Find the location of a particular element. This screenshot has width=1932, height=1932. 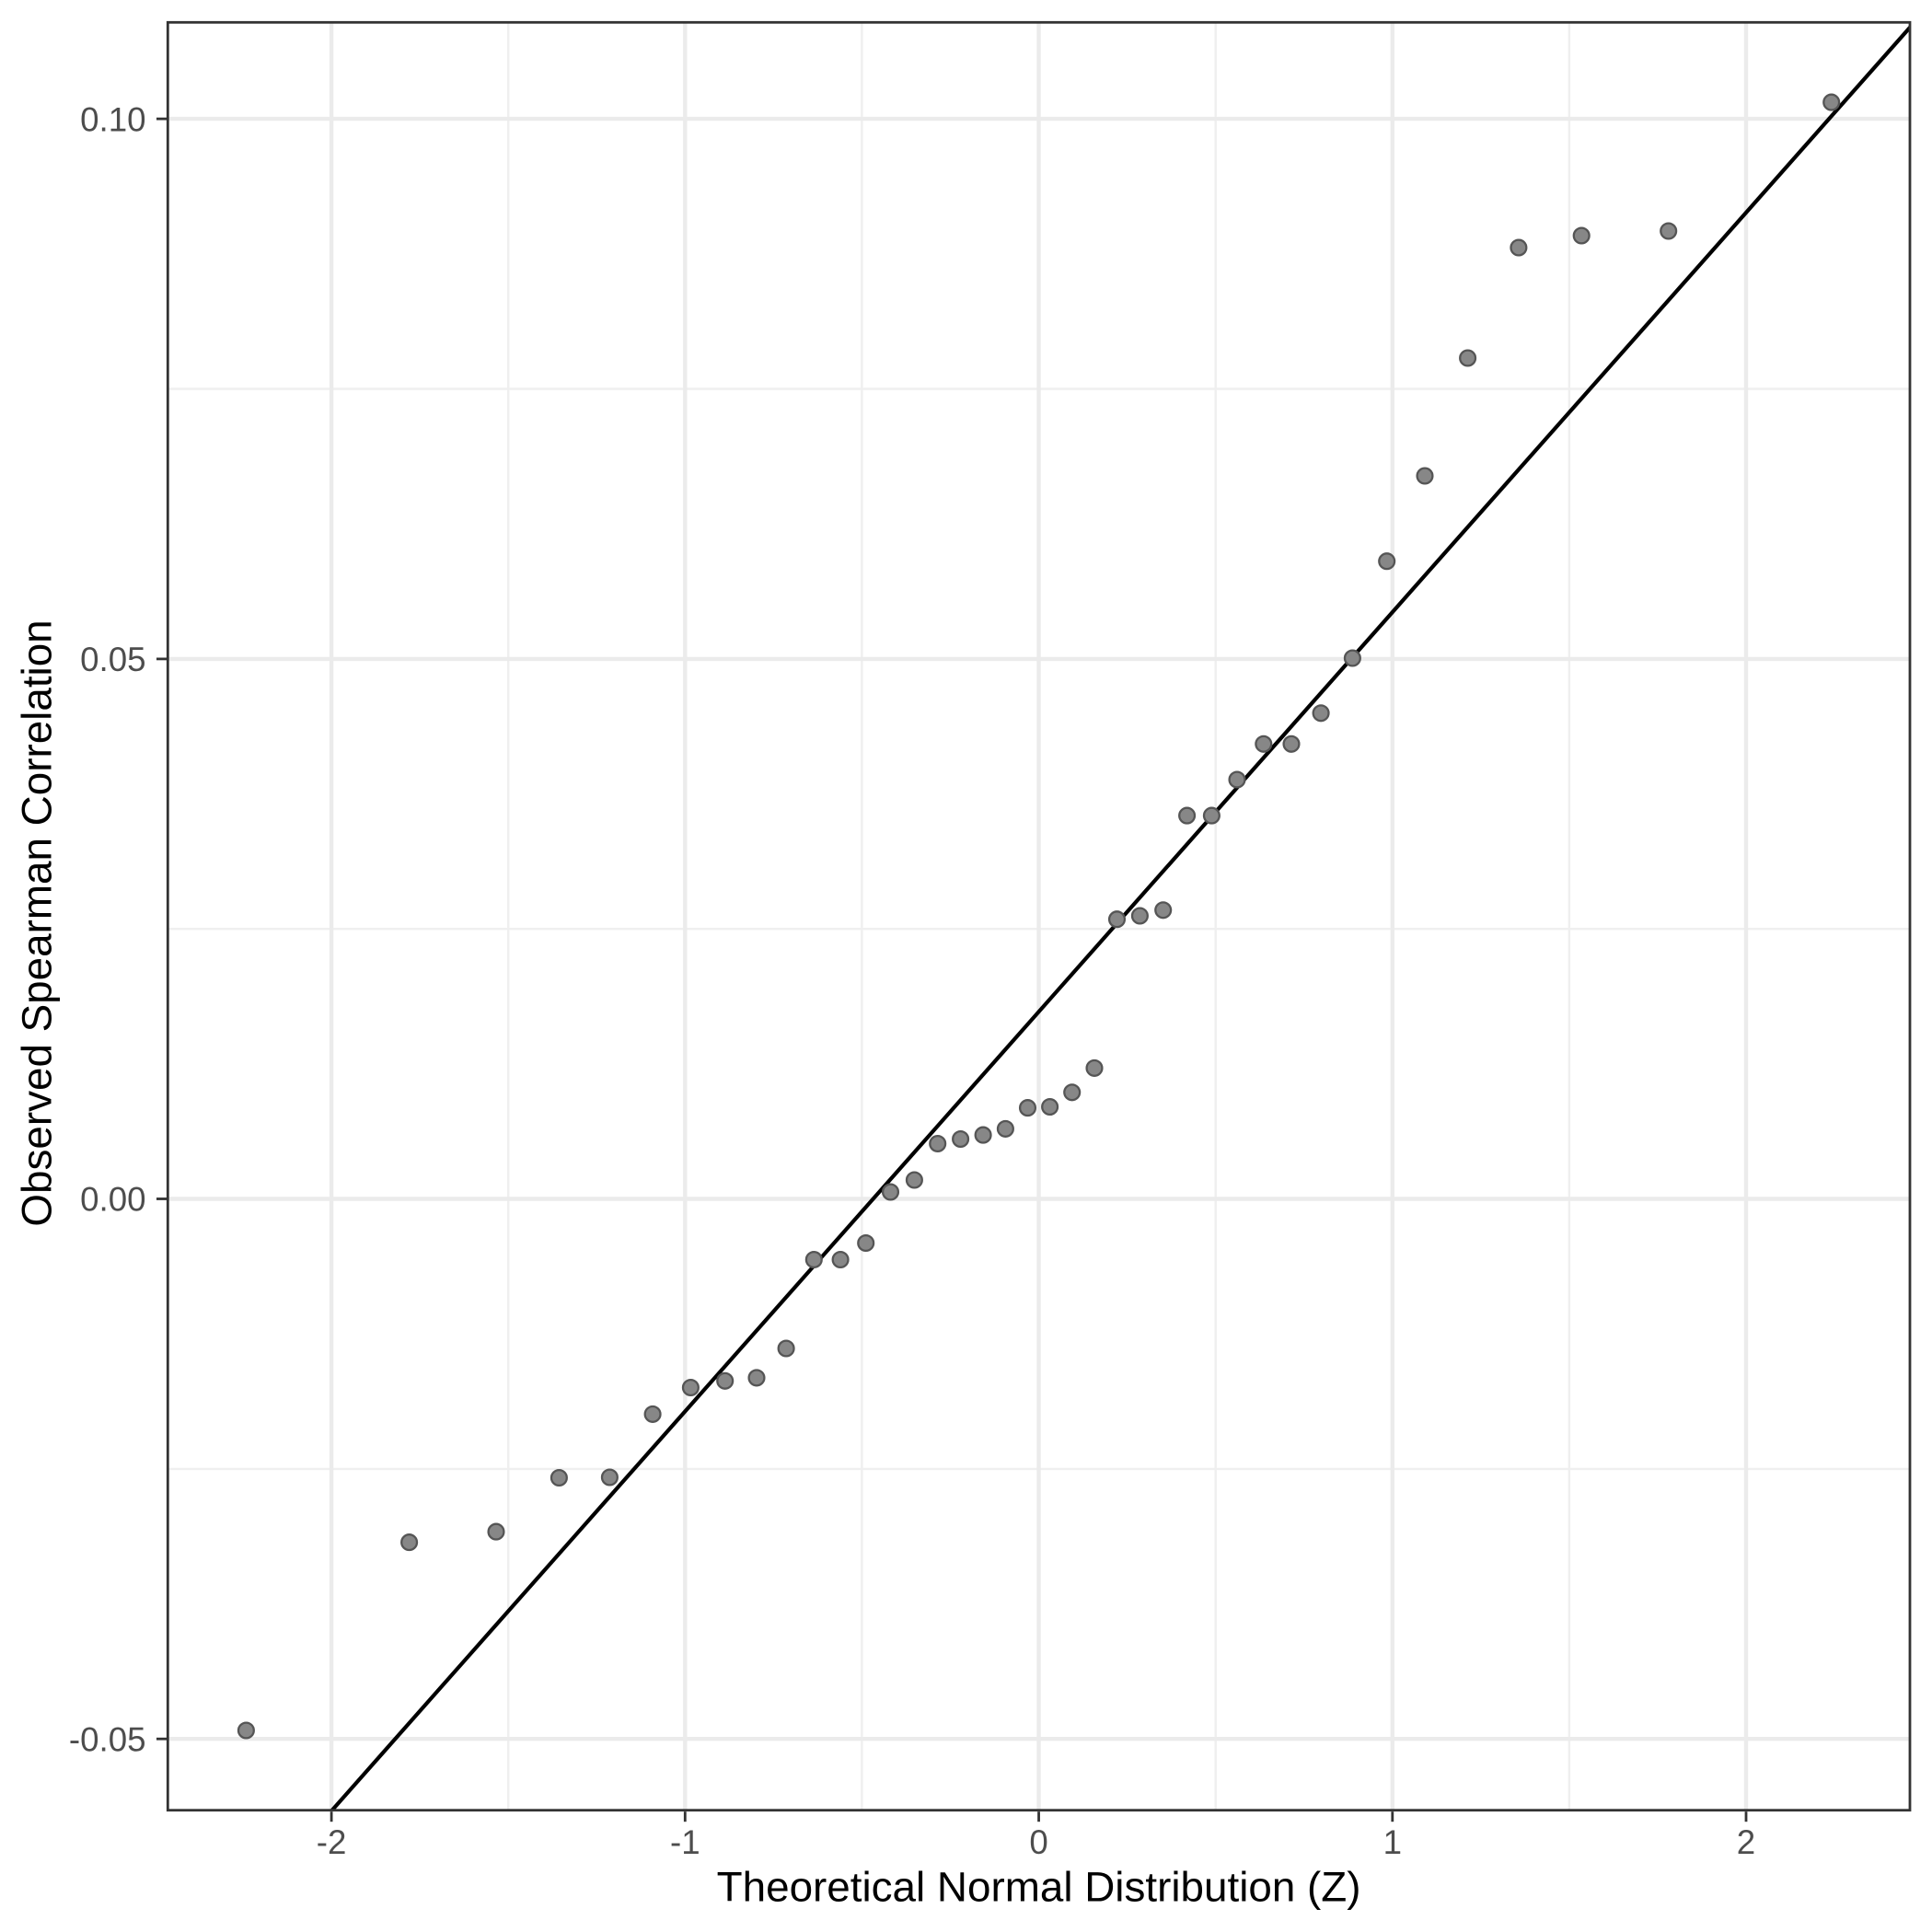

svg-text: 0 is located at coordinates (1038, 1842).